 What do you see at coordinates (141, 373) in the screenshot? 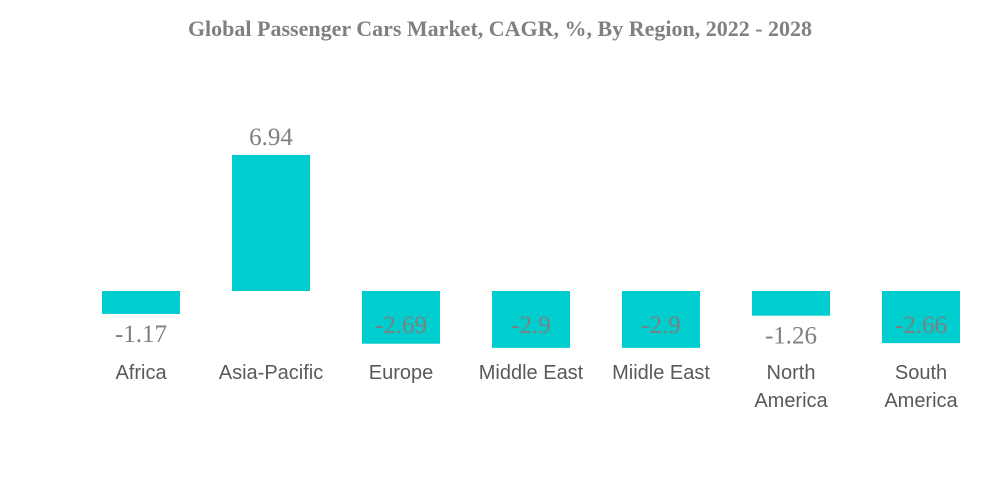
I see `category-label-0: Africa` at bounding box center [141, 373].